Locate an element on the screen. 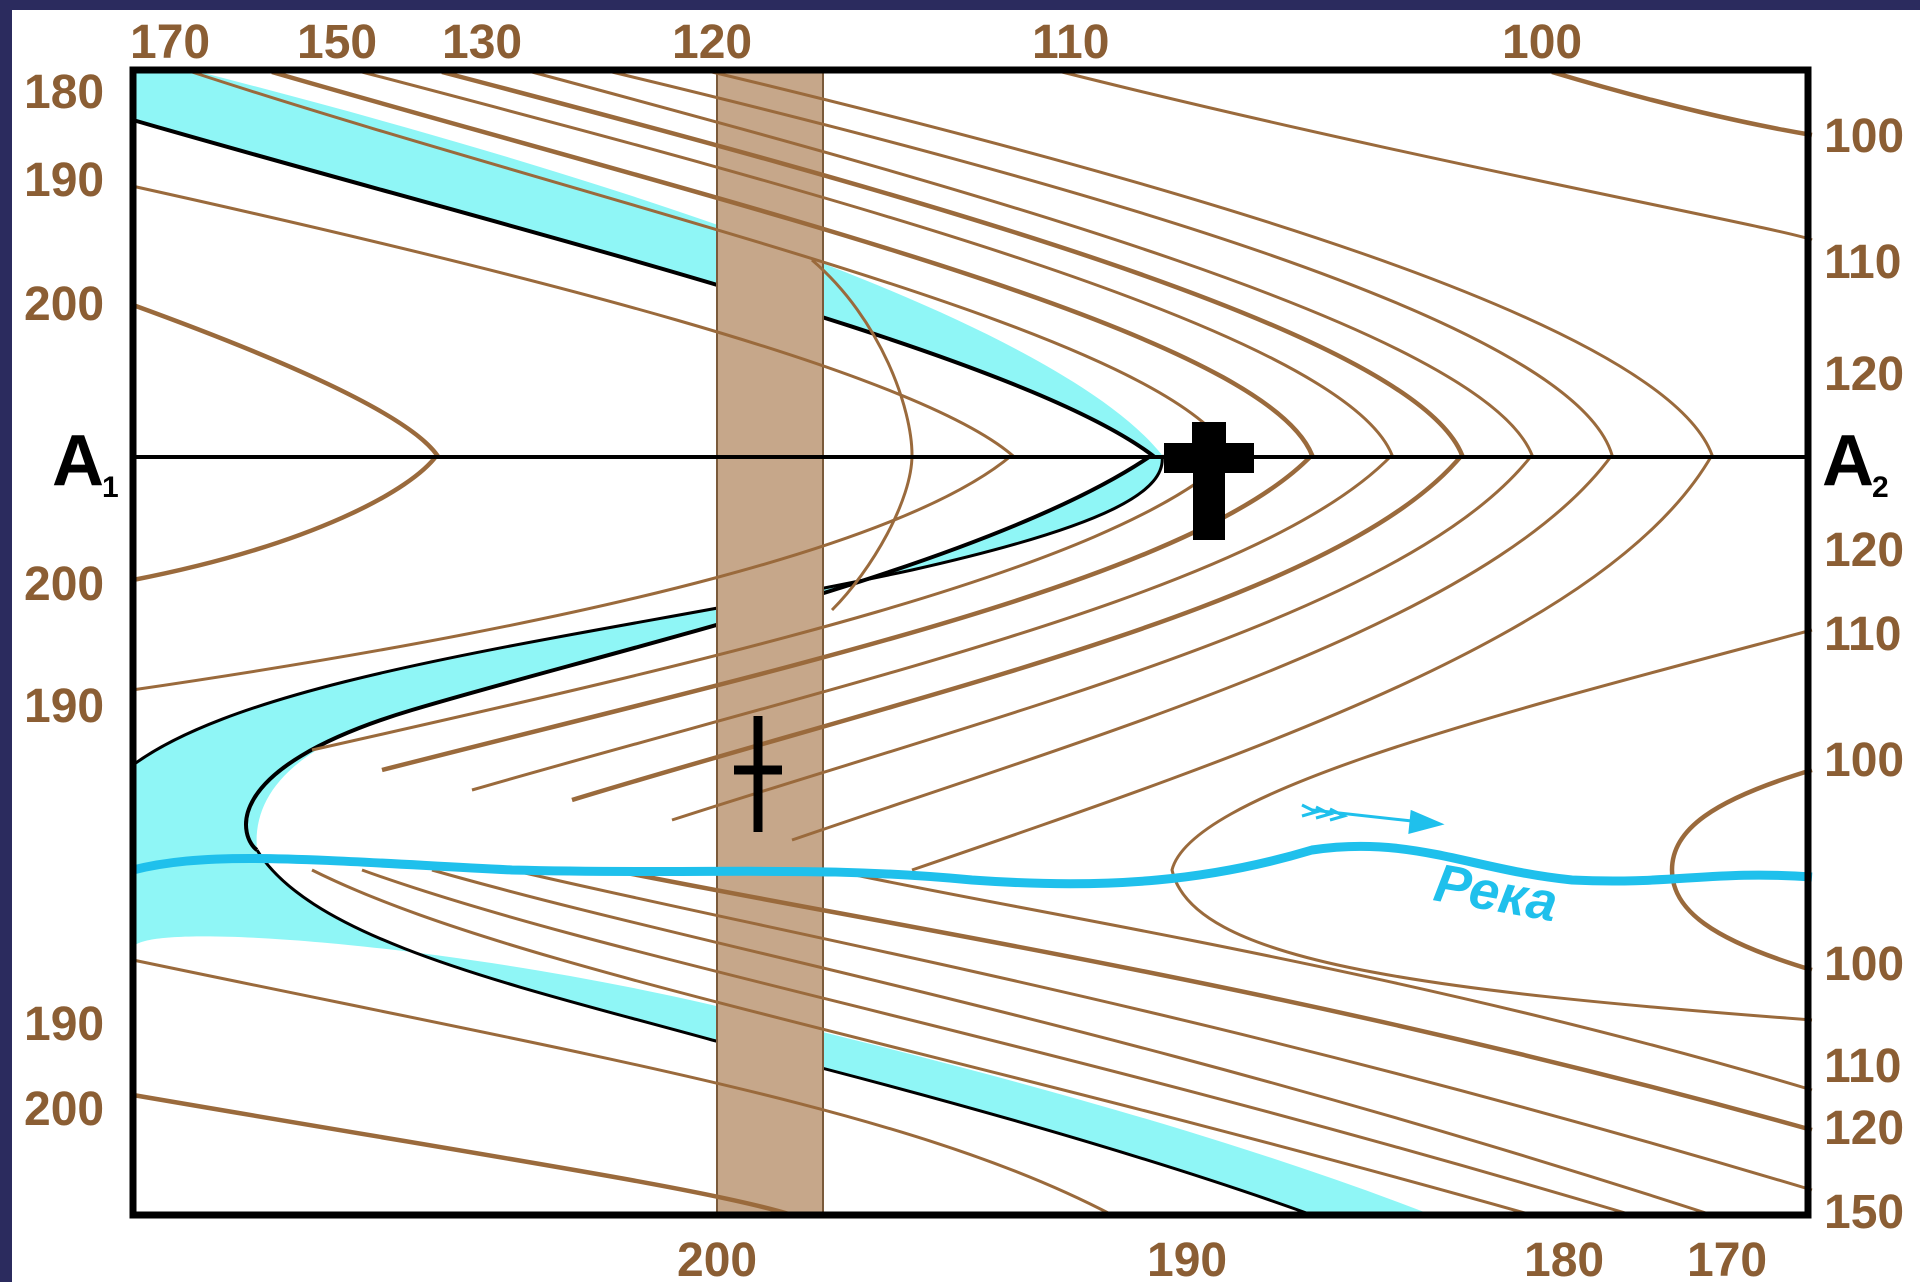 This screenshot has width=1920, height=1282. top-label: 170 is located at coordinates (170, 42).